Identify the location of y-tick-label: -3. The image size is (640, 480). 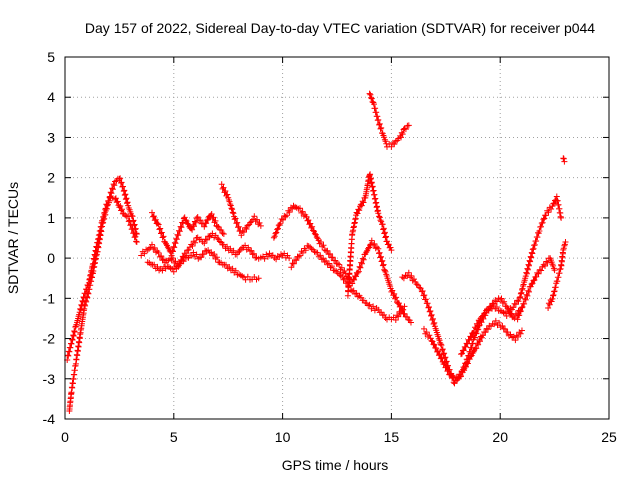
(49, 379).